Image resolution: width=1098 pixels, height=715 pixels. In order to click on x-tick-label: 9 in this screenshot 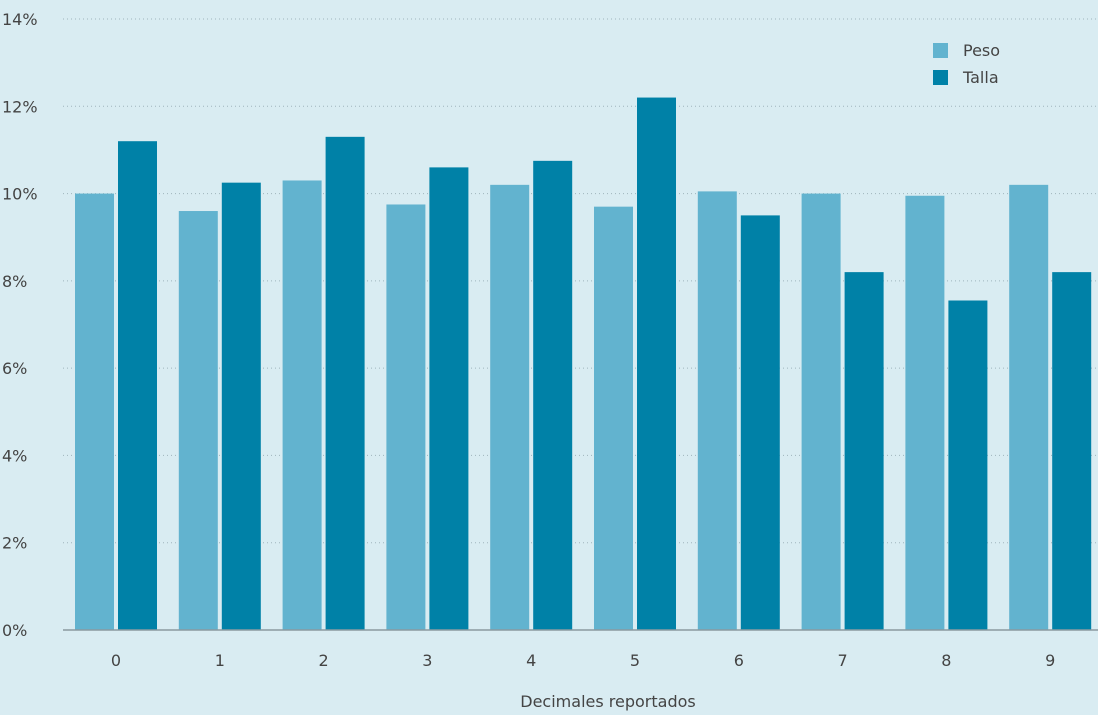, I will do `click(1050, 660)`.